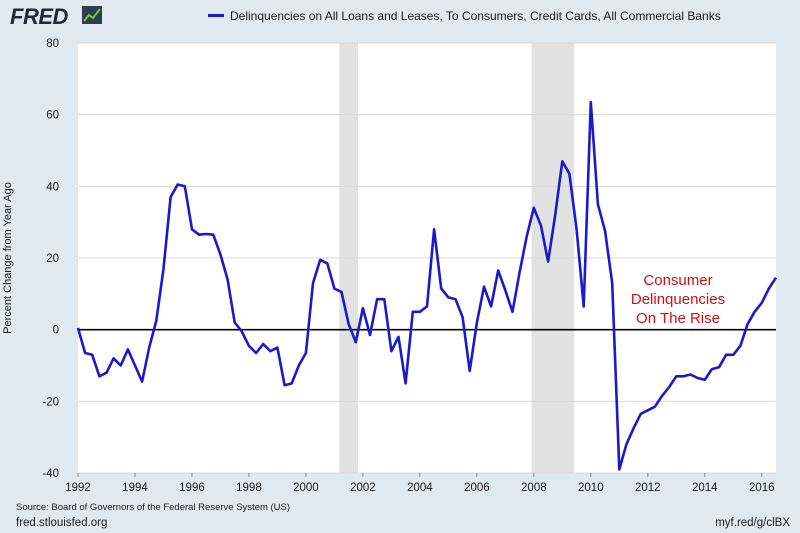 The width and height of the screenshot is (800, 533). Describe the element at coordinates (52, 44) in the screenshot. I see `y-tick-label: 80` at that location.